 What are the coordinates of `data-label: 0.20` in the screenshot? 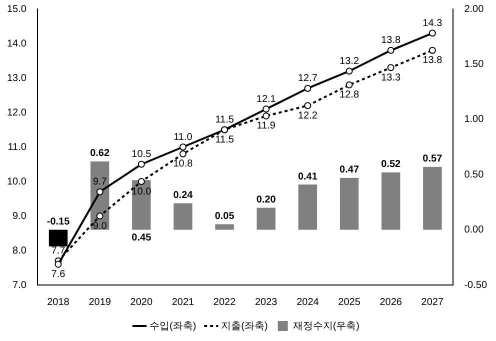 It's located at (266, 200).